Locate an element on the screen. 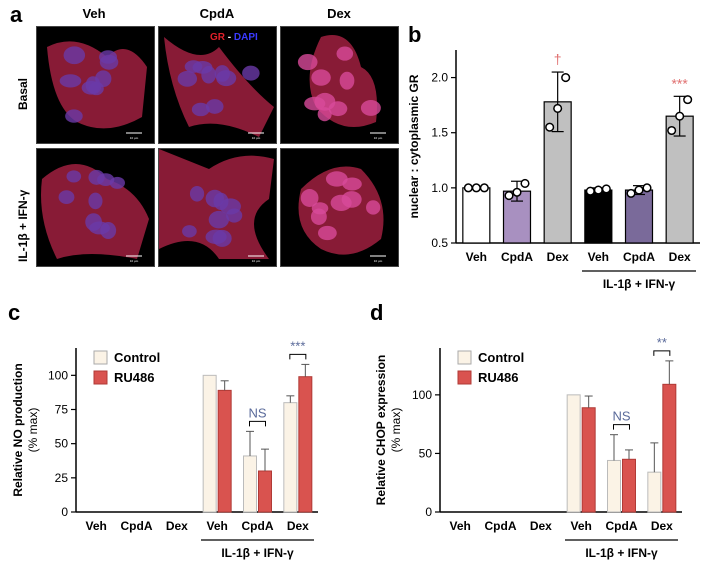  legend-swatch-control is located at coordinates (464, 357).